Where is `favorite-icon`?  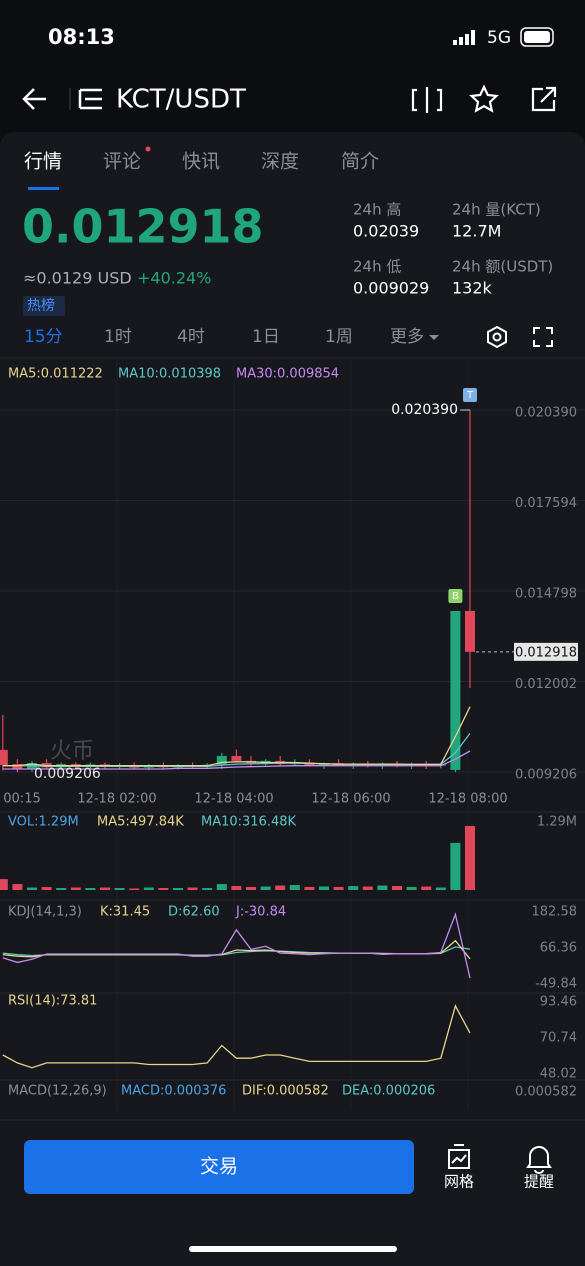 favorite-icon is located at coordinates (484, 98).